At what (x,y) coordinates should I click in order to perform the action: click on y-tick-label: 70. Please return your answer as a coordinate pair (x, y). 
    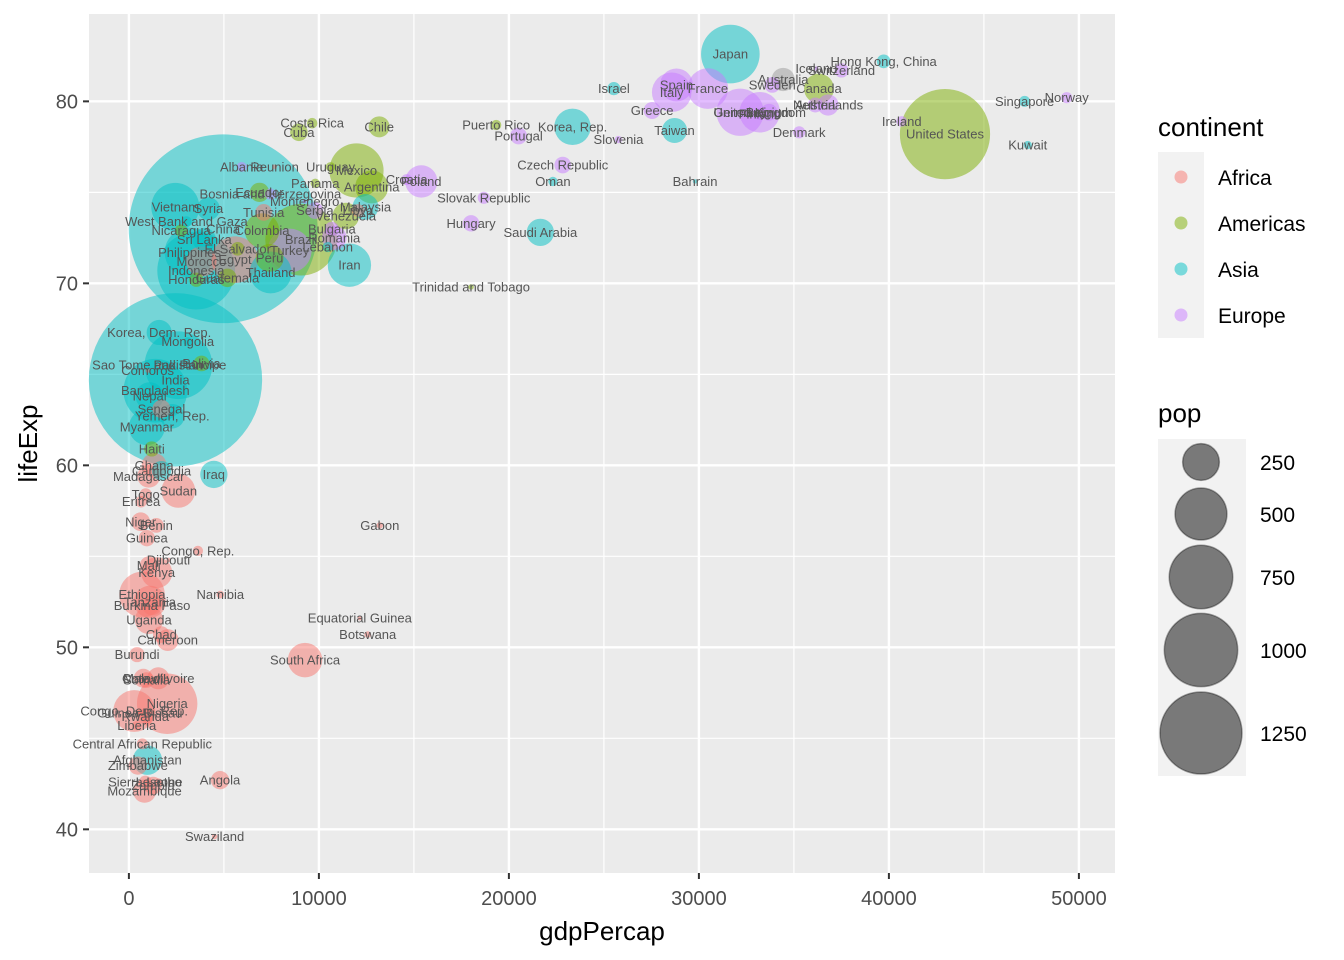
    Looking at the image, I should click on (67, 284).